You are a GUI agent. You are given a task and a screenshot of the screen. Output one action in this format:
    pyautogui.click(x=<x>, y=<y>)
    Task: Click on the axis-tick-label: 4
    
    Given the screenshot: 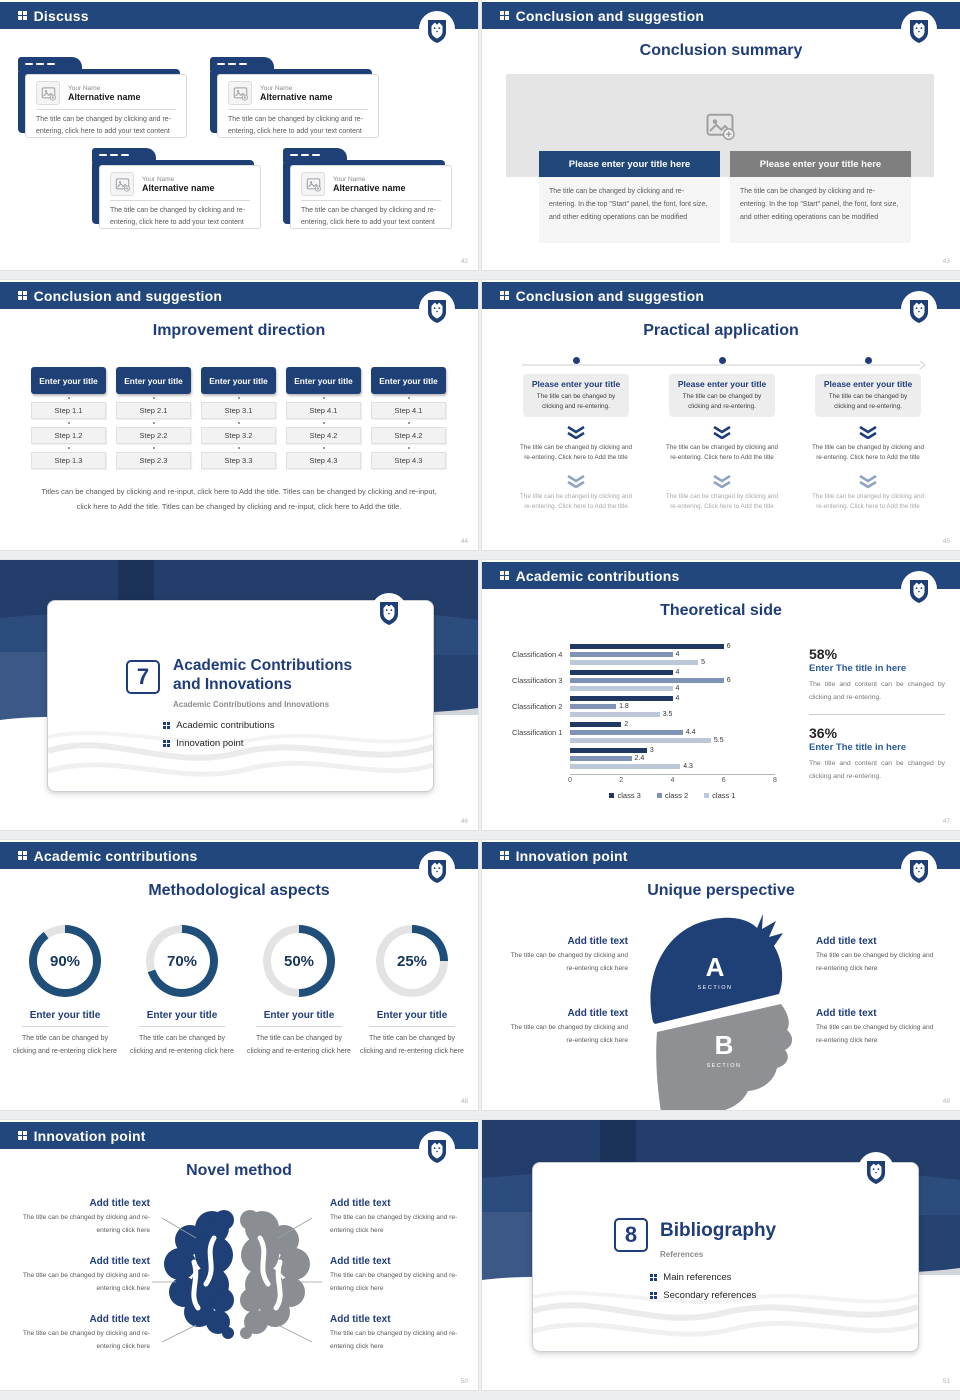 What is the action you would take?
    pyautogui.click(x=672, y=780)
    